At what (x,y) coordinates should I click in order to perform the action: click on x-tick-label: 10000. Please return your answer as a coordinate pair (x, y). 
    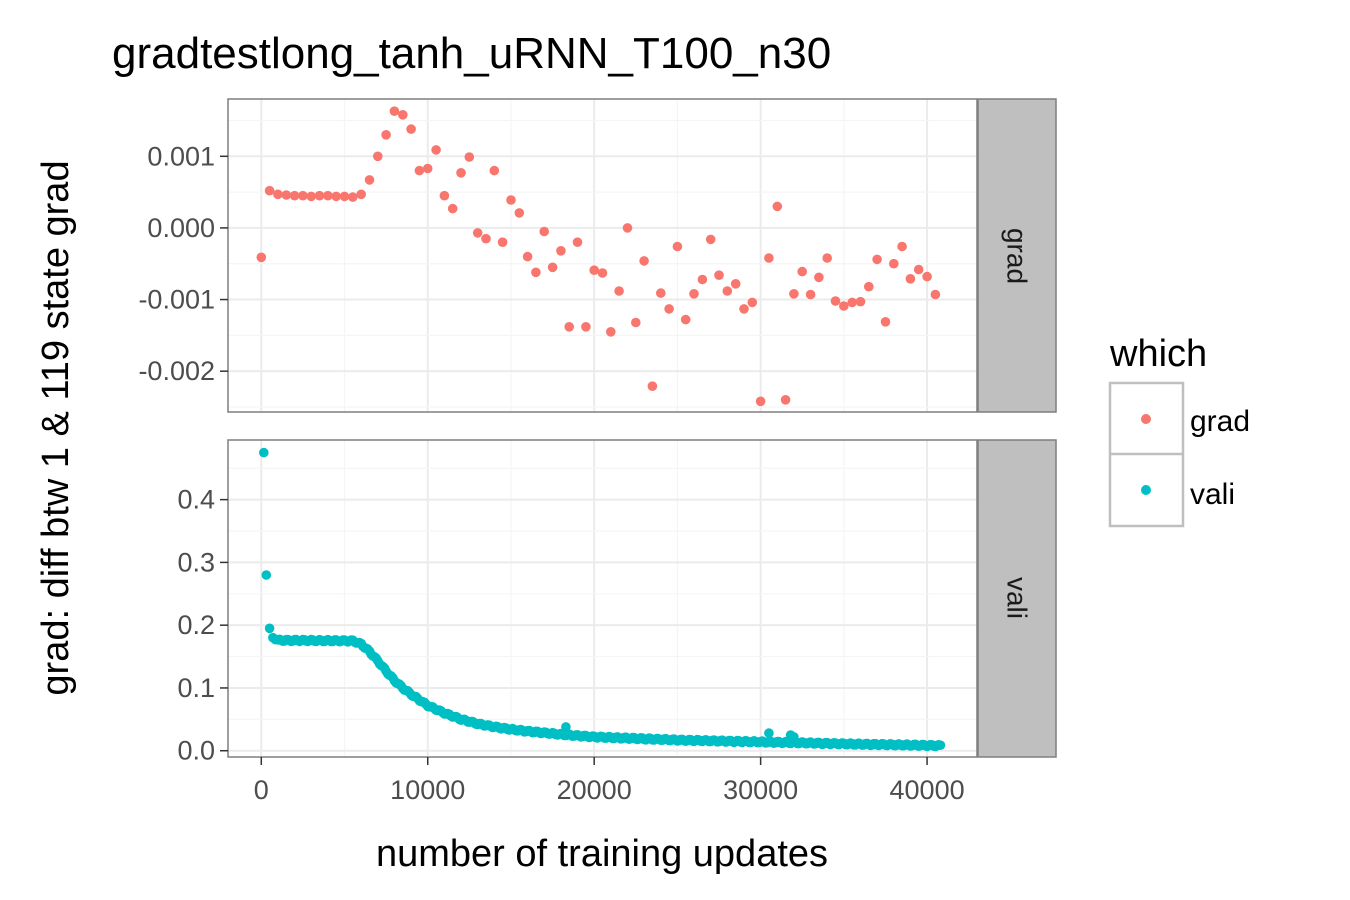
    Looking at the image, I should click on (427, 790).